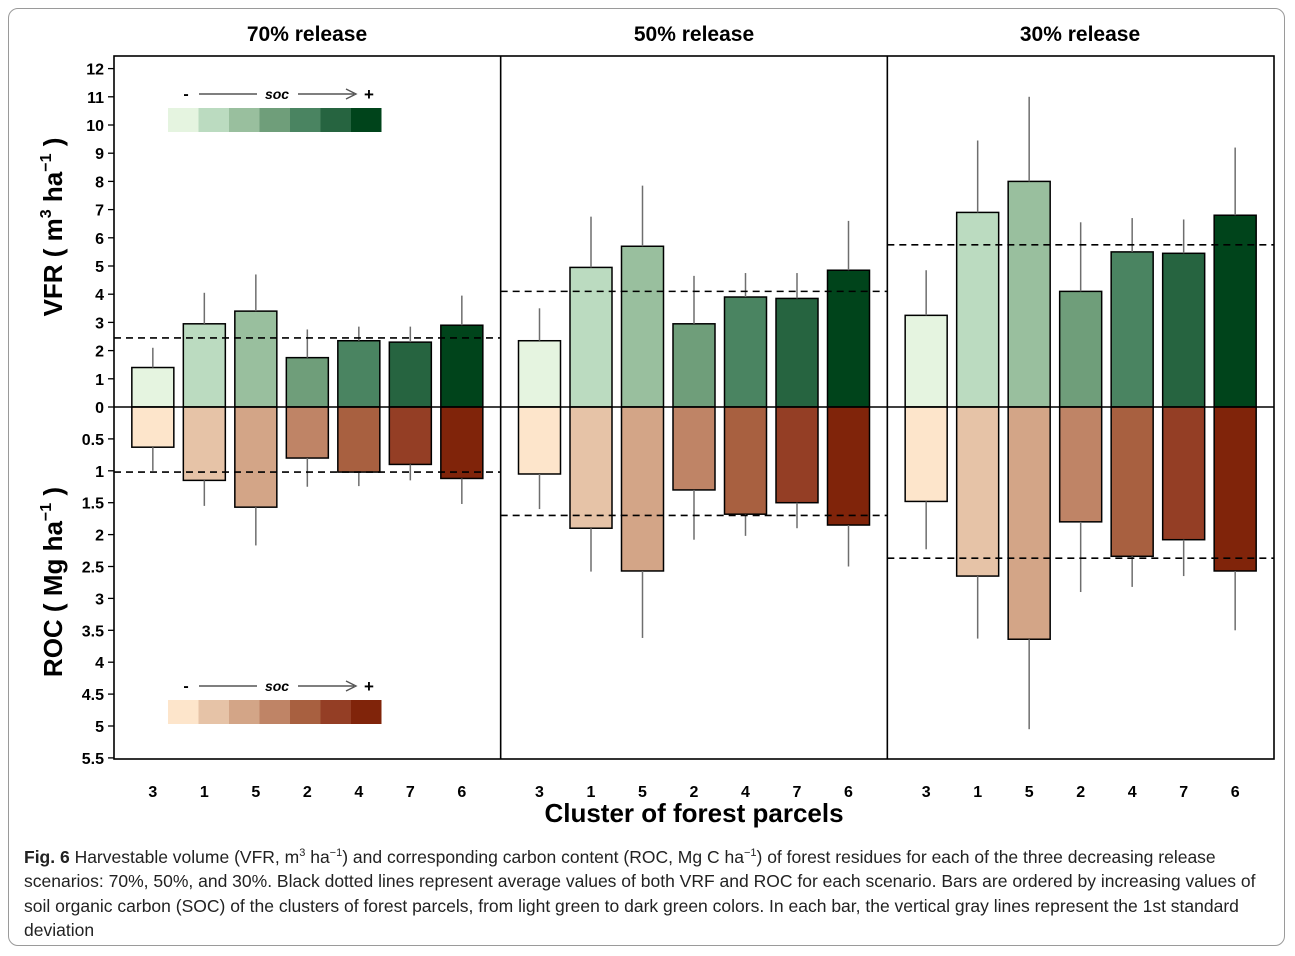 This screenshot has height=956, width=1295. I want to click on vfr-tick-label: 11, so click(95, 98).